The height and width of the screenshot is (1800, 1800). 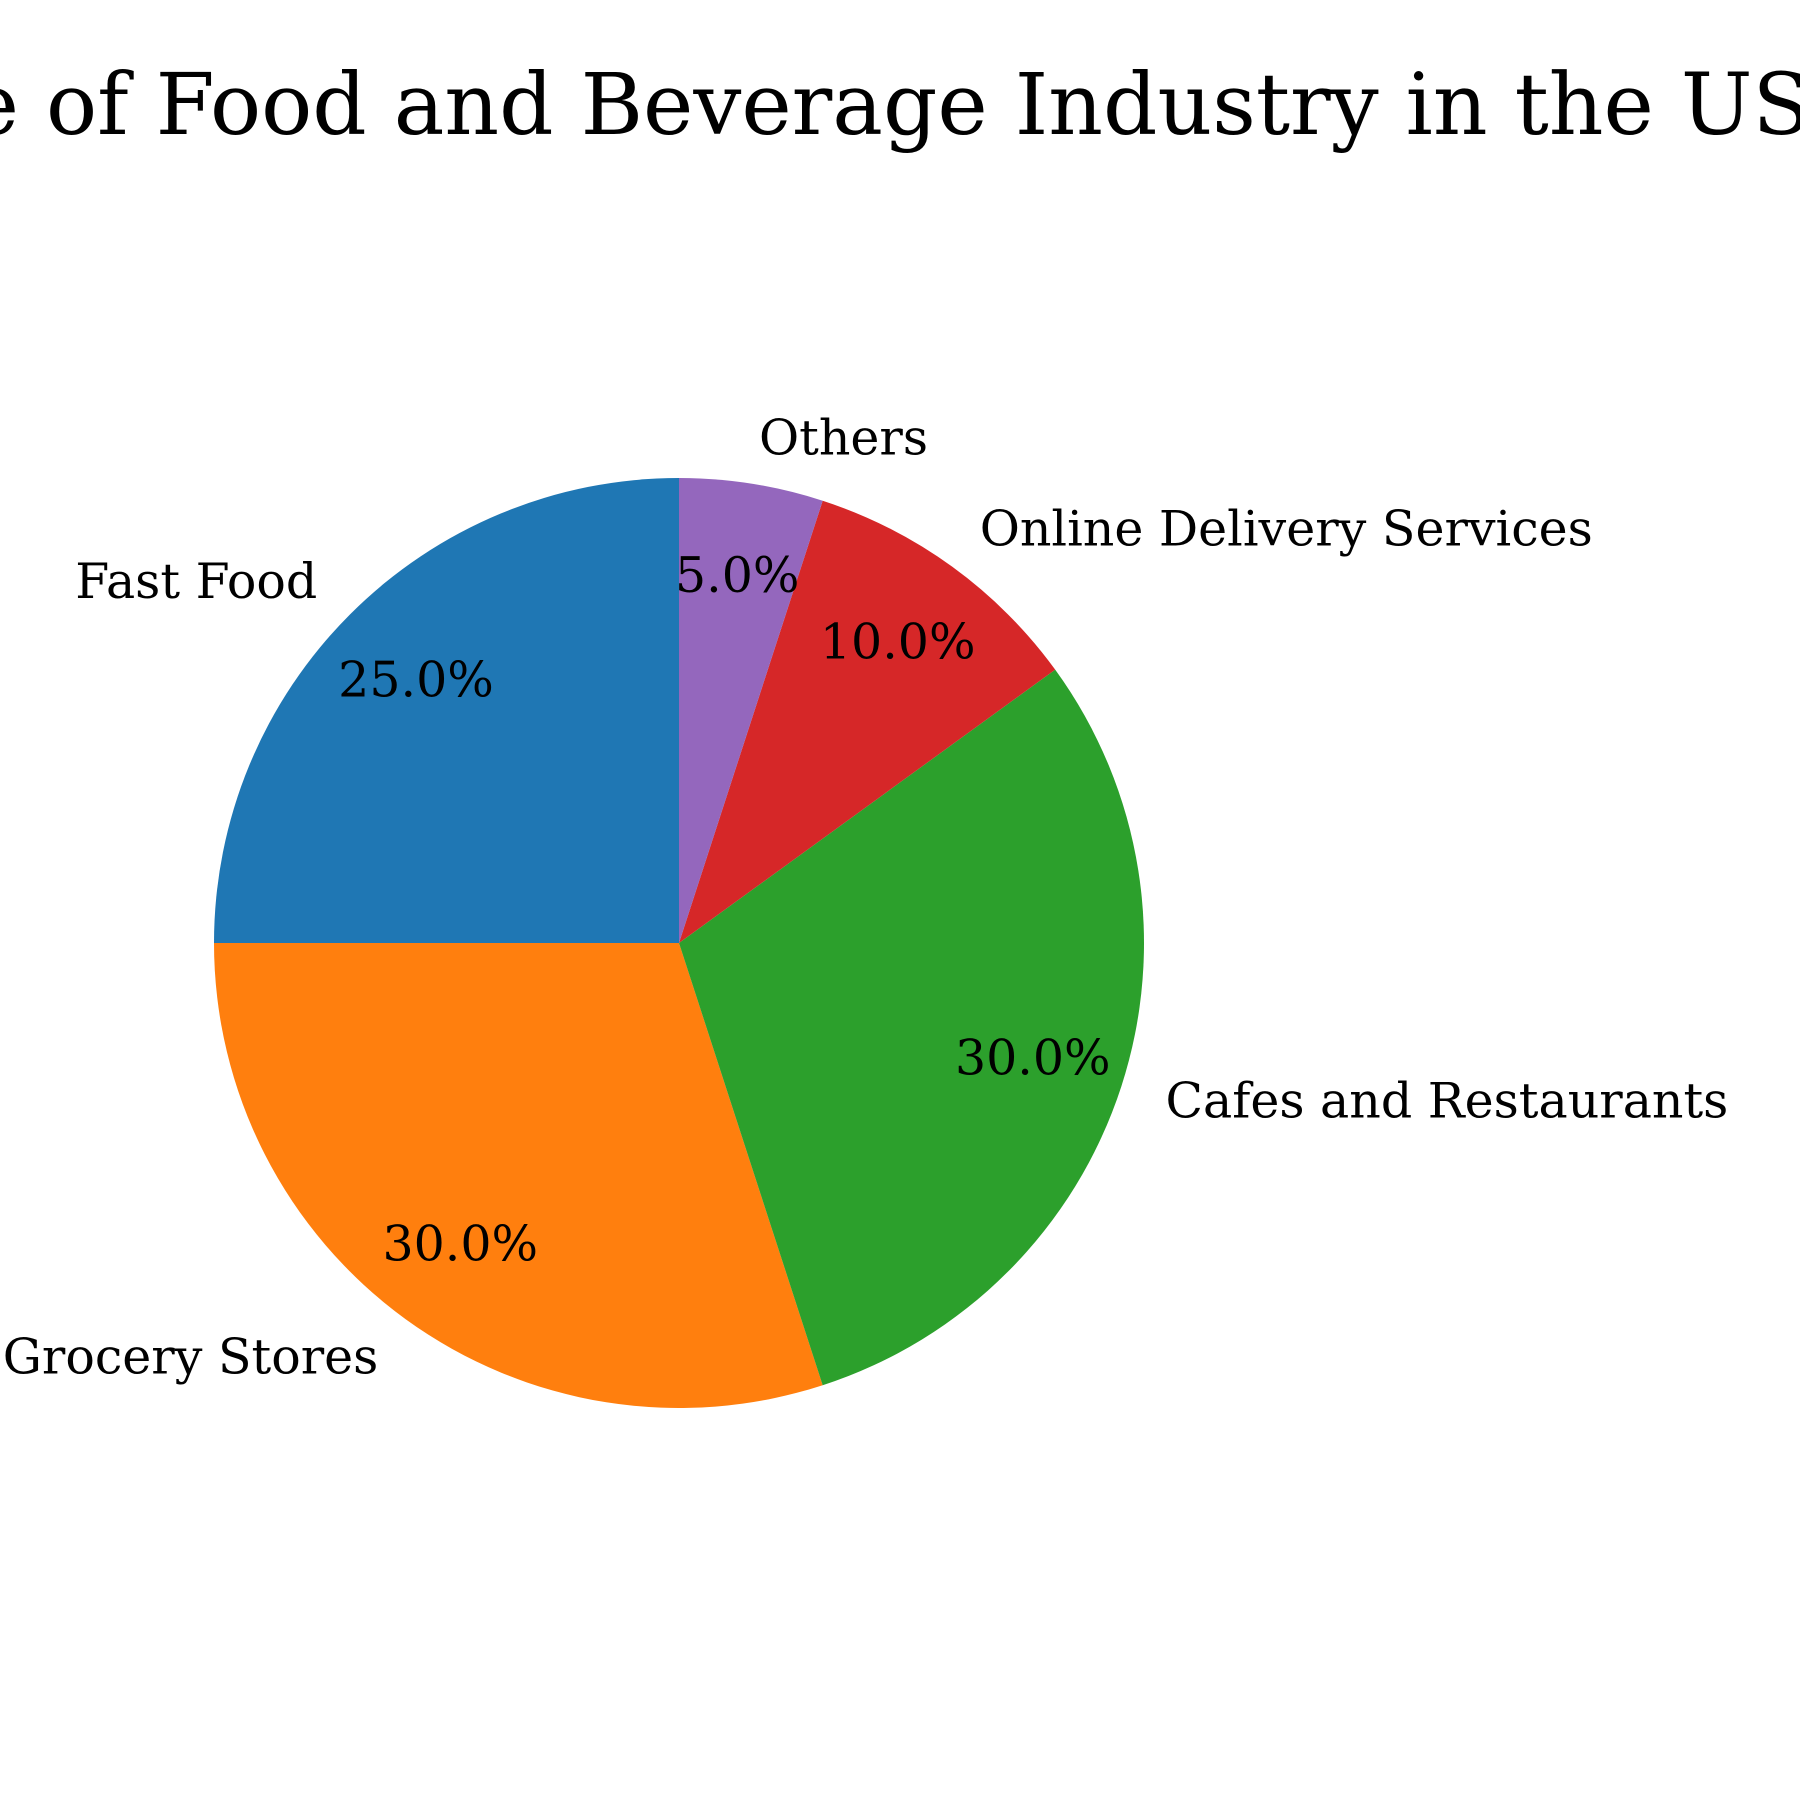 I want to click on slice-label-fast-food: Fast Food, so click(x=196, y=581).